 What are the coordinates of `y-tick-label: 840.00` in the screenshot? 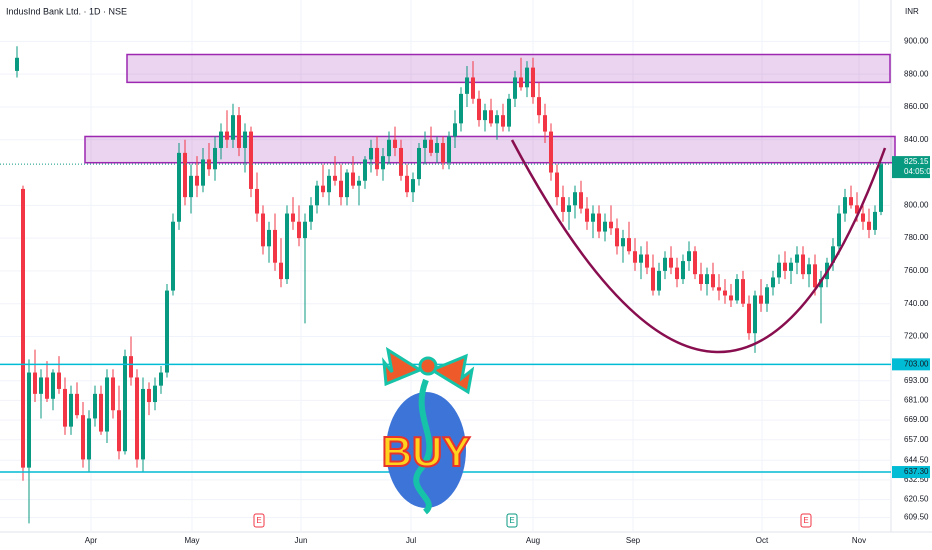 It's located at (916, 139).